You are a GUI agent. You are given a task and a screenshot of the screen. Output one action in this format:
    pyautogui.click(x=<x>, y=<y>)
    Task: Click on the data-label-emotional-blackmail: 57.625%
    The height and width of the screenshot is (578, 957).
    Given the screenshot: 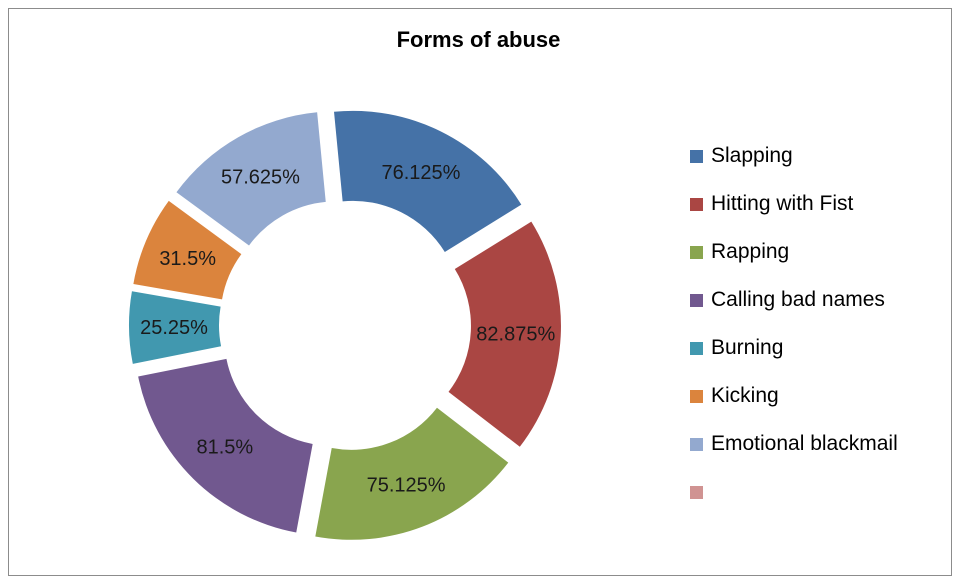 What is the action you would take?
    pyautogui.click(x=260, y=177)
    